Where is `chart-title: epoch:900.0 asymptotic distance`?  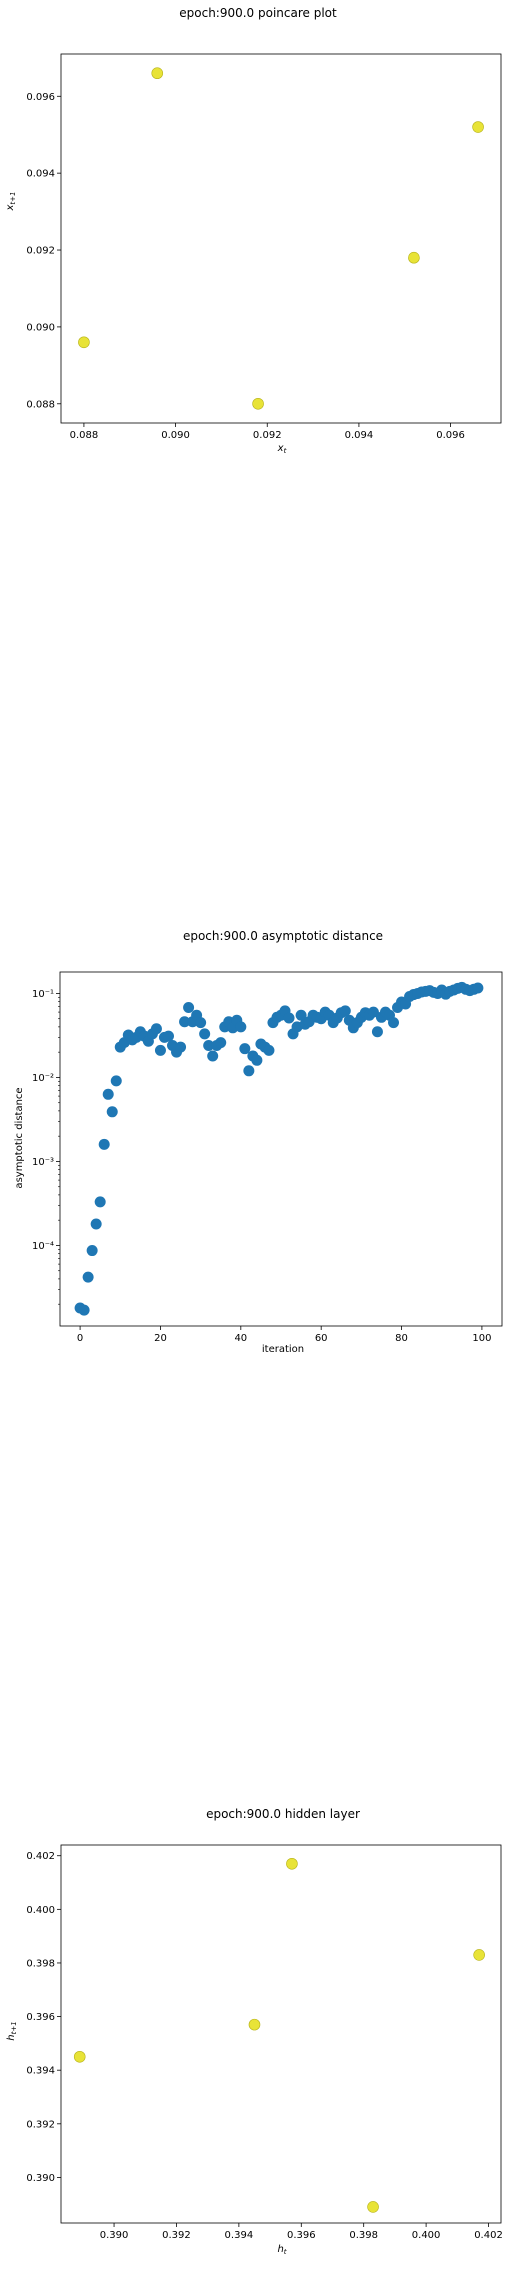 chart-title: epoch:900.0 asymptotic distance is located at coordinates (283, 936).